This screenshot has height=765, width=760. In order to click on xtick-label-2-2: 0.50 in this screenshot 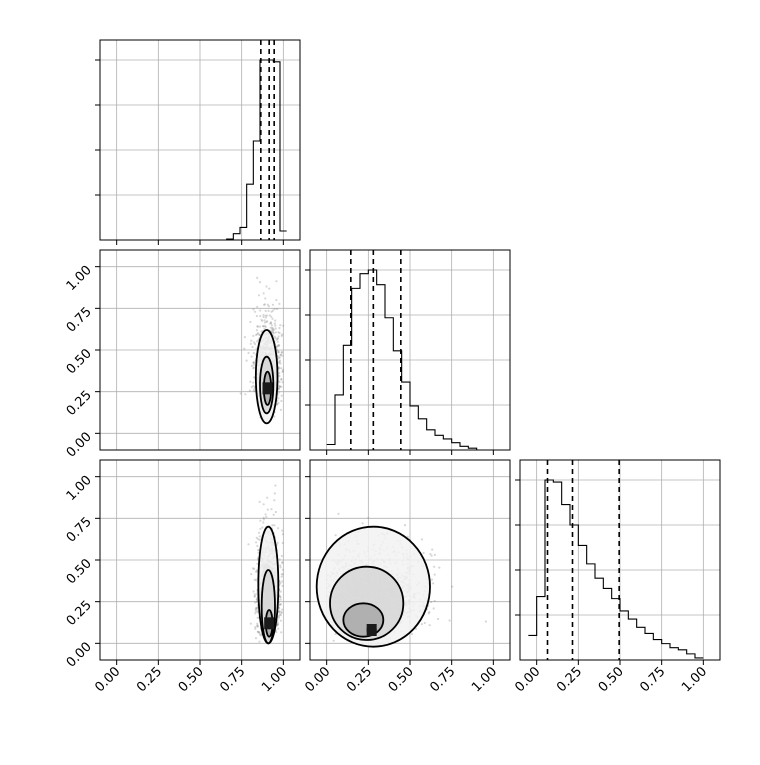, I will do `click(611, 679)`.